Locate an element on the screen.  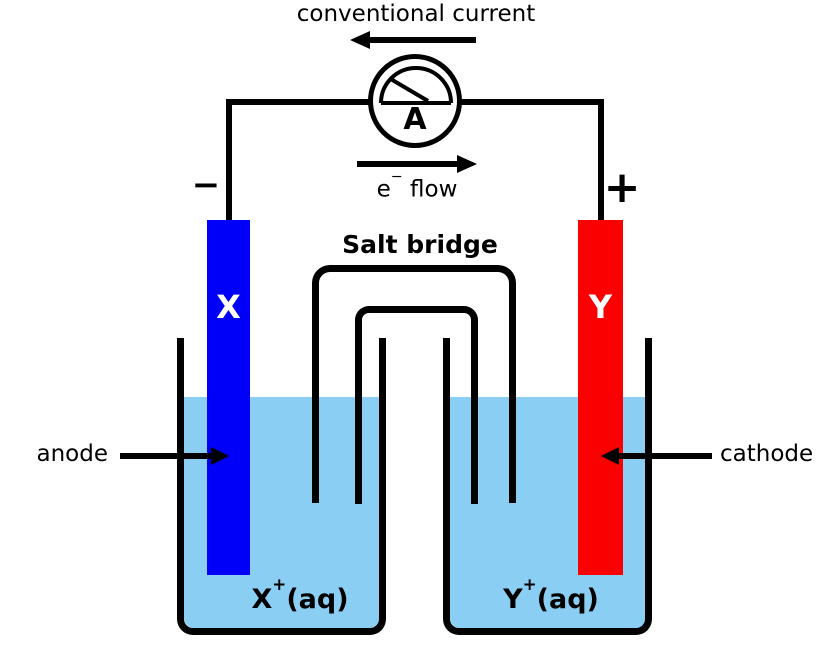
electrode-cathode: Y is located at coordinates (600, 397).